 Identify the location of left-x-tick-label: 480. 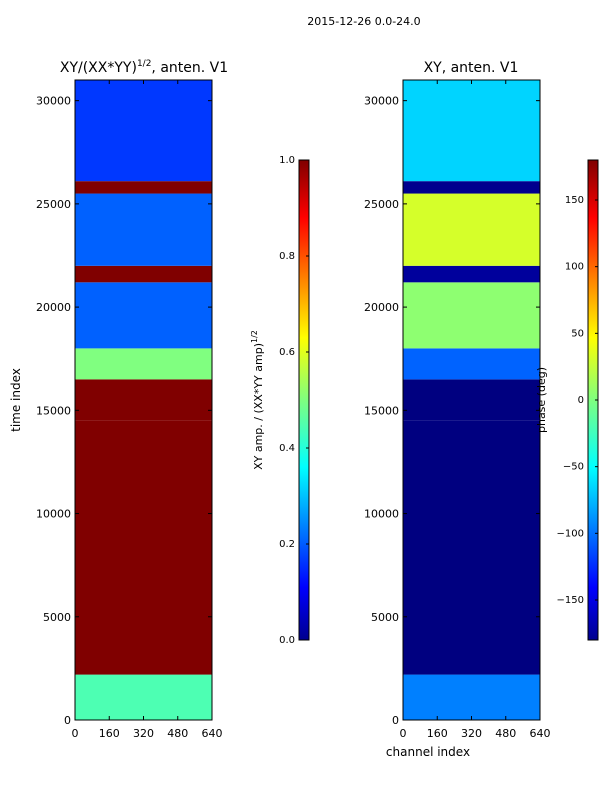
(177, 733).